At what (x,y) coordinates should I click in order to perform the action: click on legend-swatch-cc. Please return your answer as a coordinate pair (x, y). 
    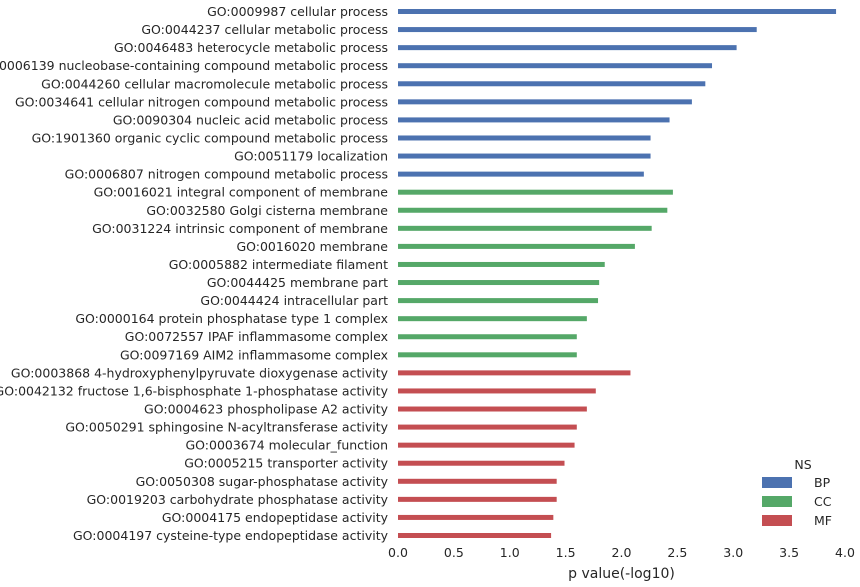
    Looking at the image, I should click on (777, 501).